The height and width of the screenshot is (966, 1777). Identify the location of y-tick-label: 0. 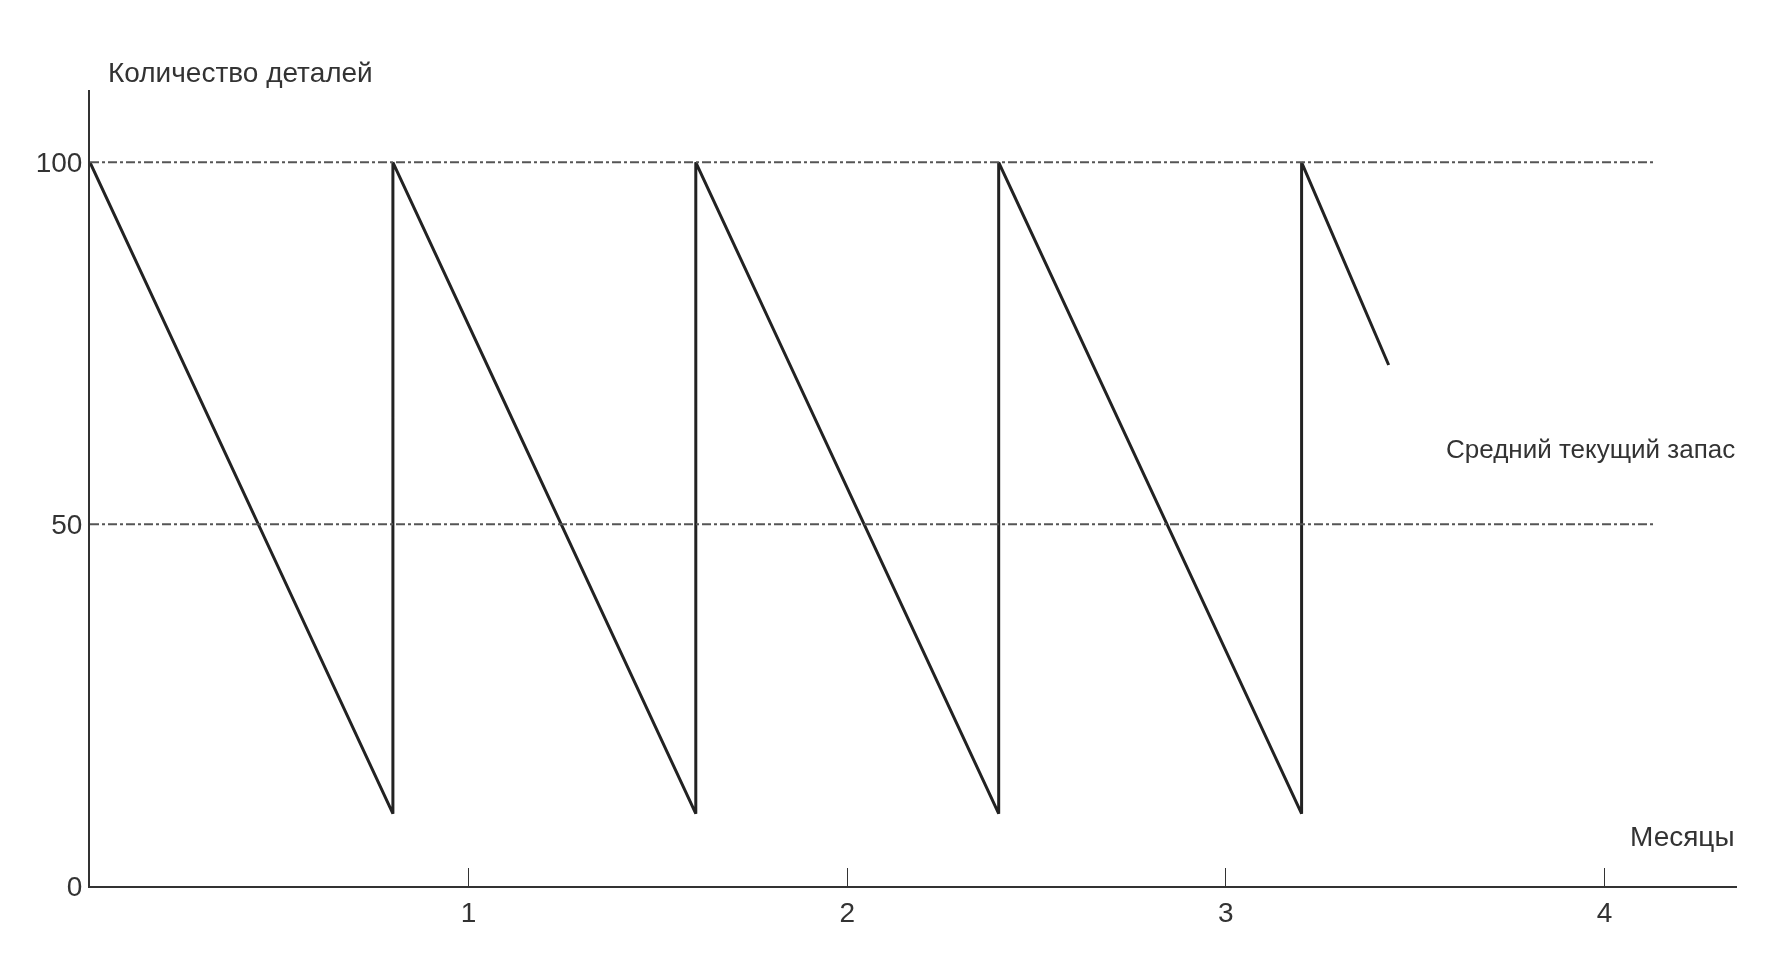
(74, 886).